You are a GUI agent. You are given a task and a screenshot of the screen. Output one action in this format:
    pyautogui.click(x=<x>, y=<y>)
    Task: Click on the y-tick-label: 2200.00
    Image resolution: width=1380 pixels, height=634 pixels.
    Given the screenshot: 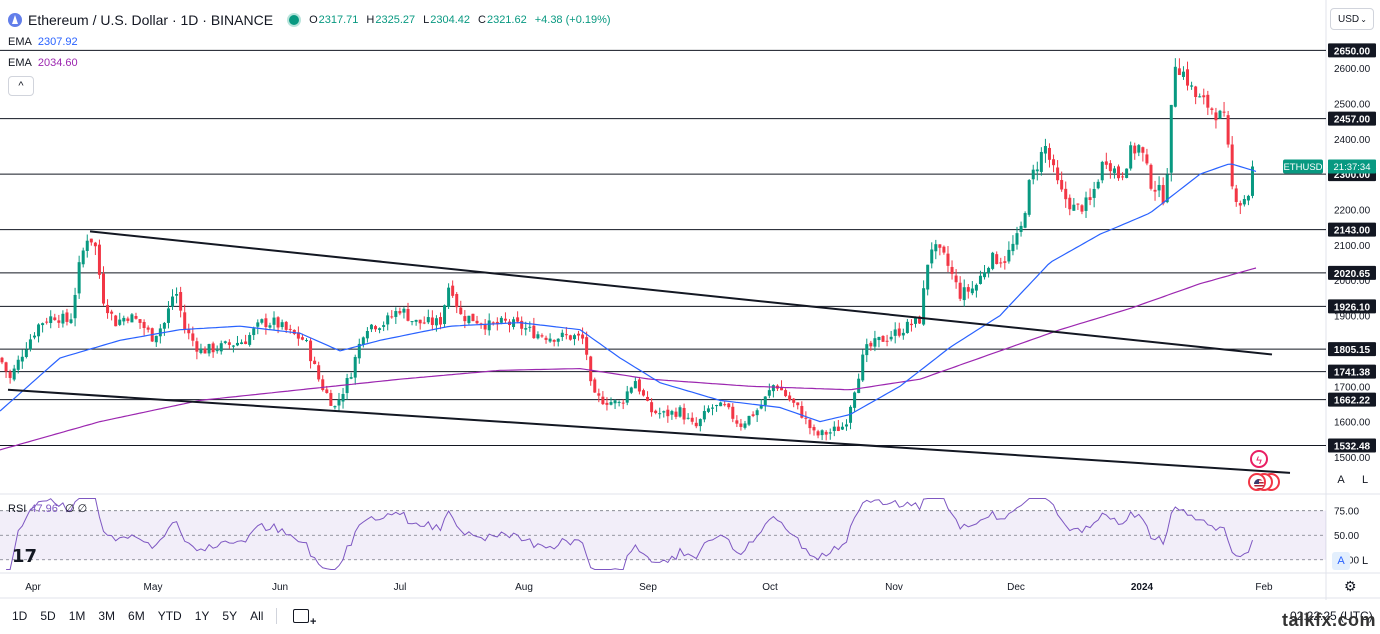 What is the action you would take?
    pyautogui.click(x=1352, y=211)
    